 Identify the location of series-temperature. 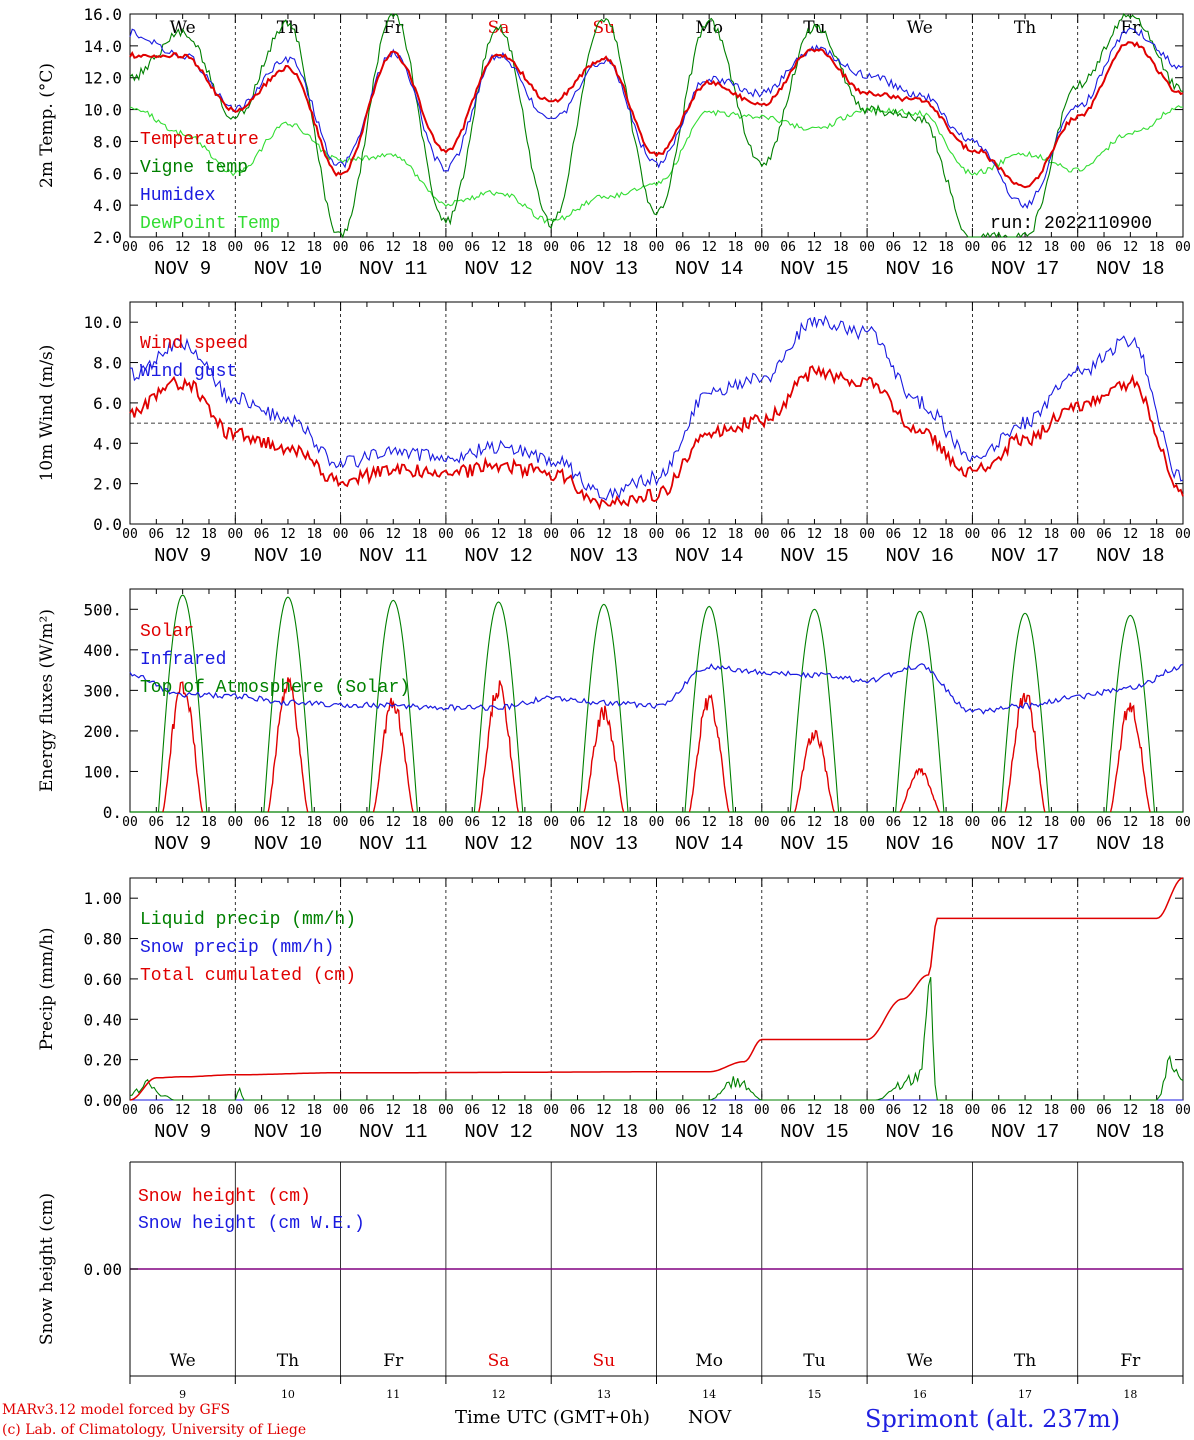
(656, 115).